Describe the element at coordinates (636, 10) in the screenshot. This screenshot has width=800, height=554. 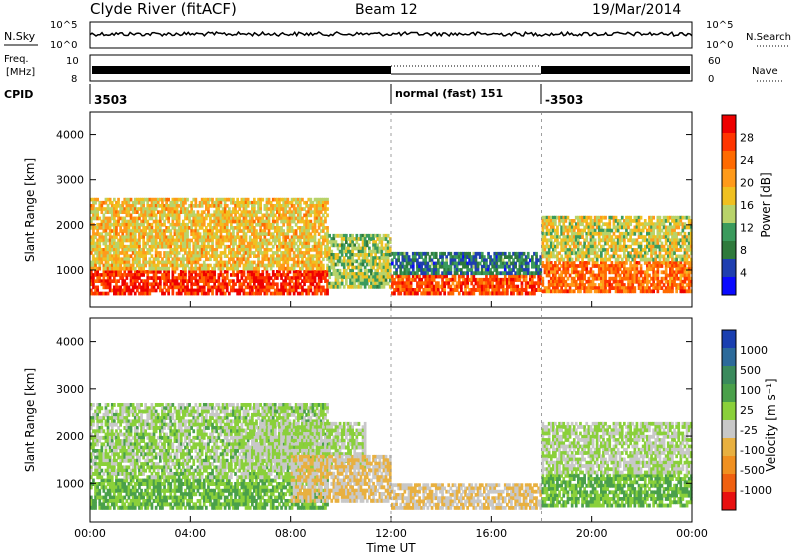
I see `date-label: 19/Mar/2014` at that location.